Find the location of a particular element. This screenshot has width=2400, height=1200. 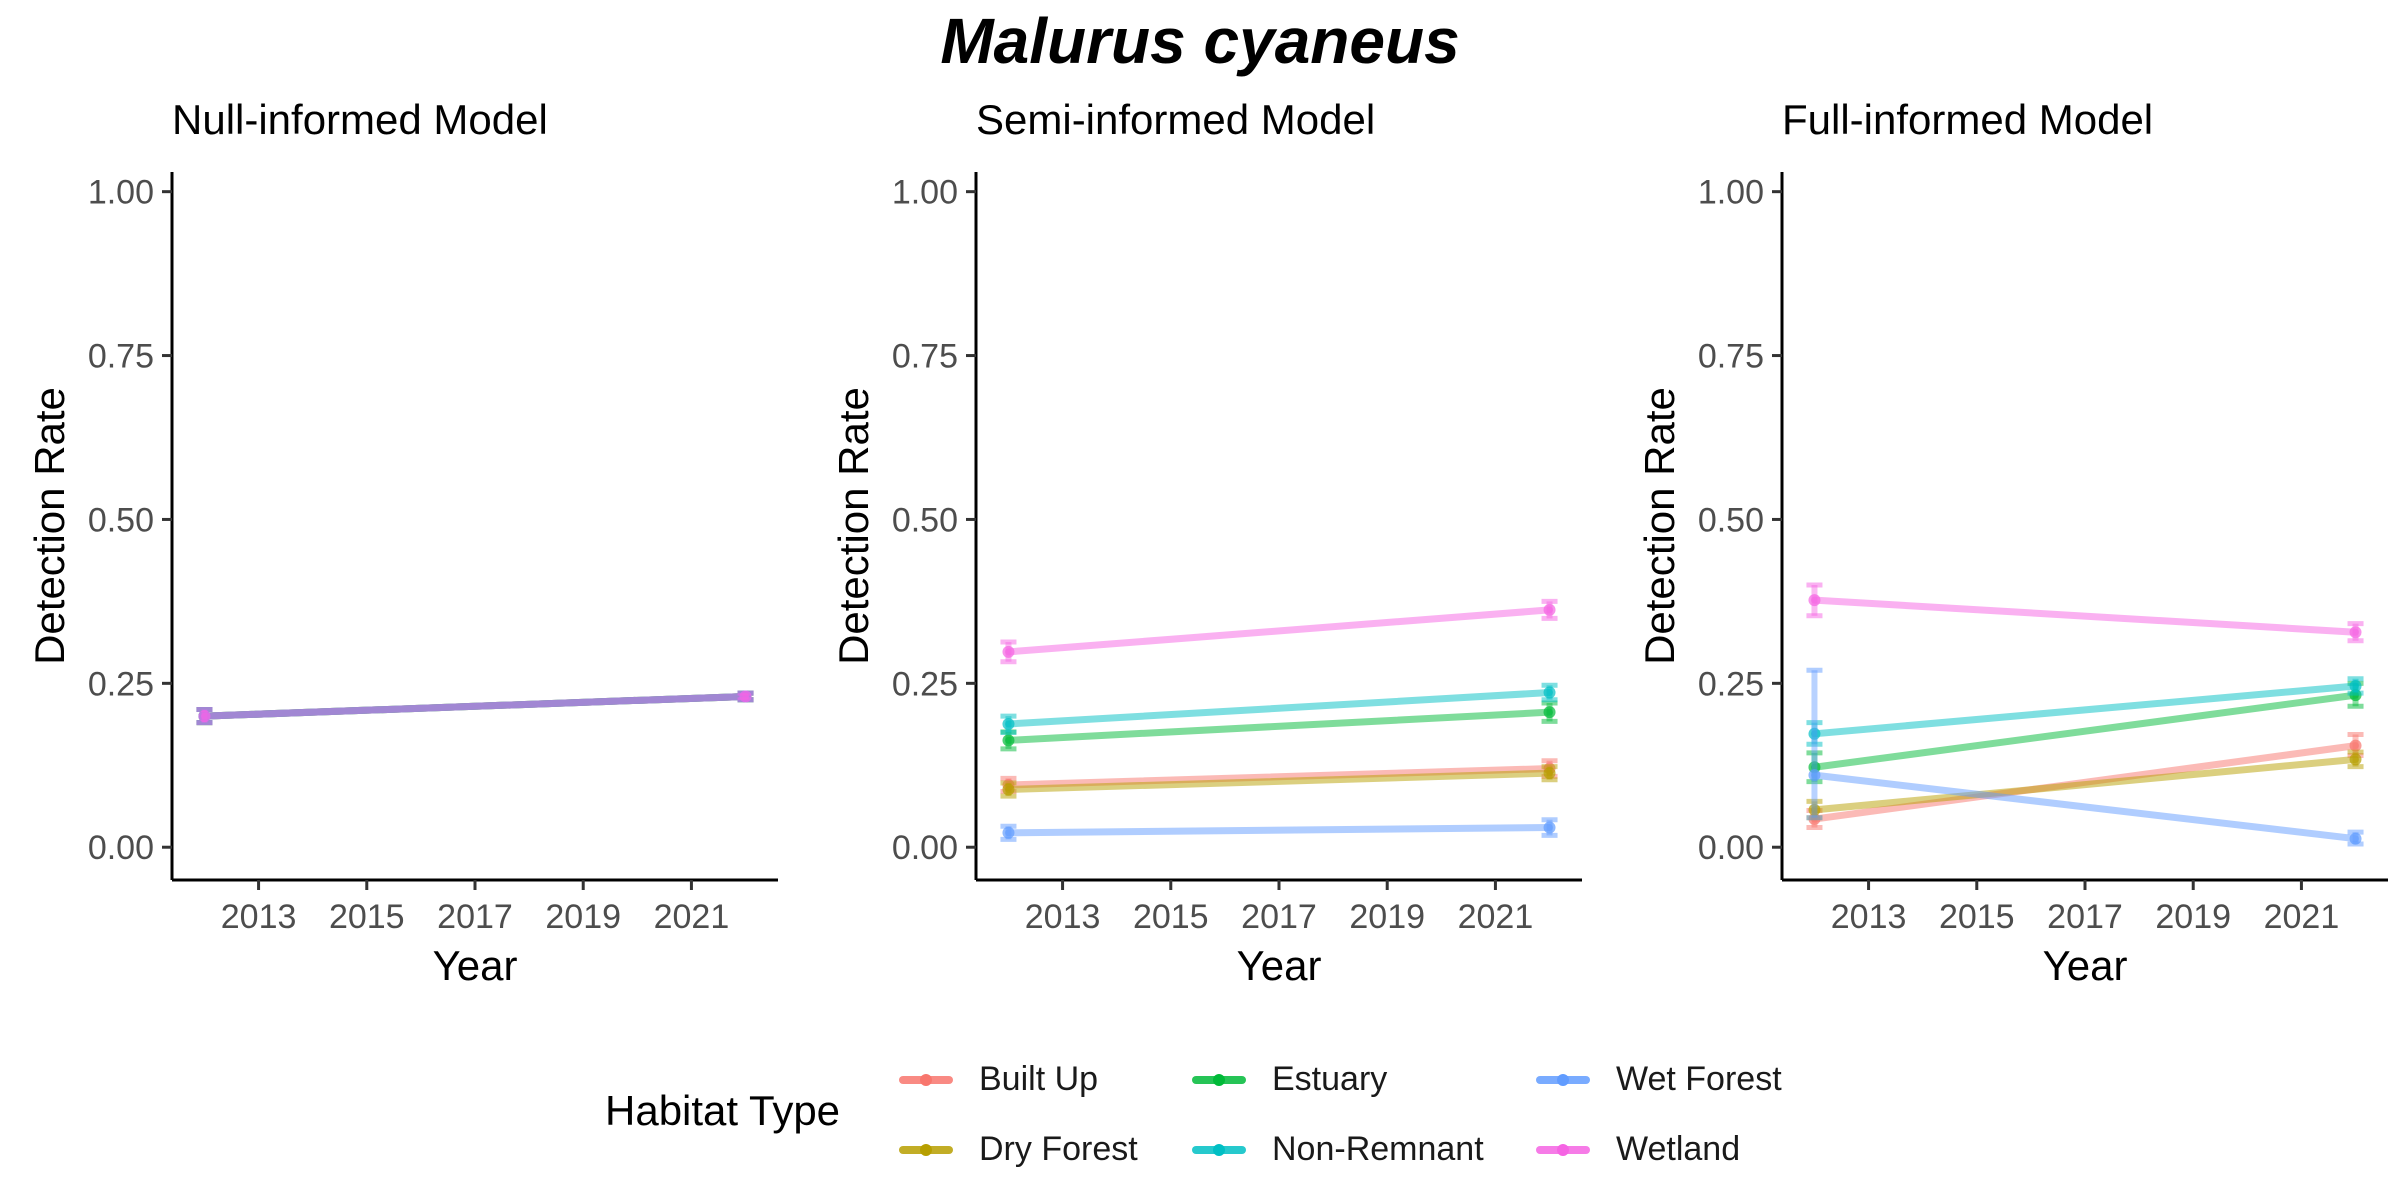

main-title: Malurus cyaneus is located at coordinates (1200, 41).